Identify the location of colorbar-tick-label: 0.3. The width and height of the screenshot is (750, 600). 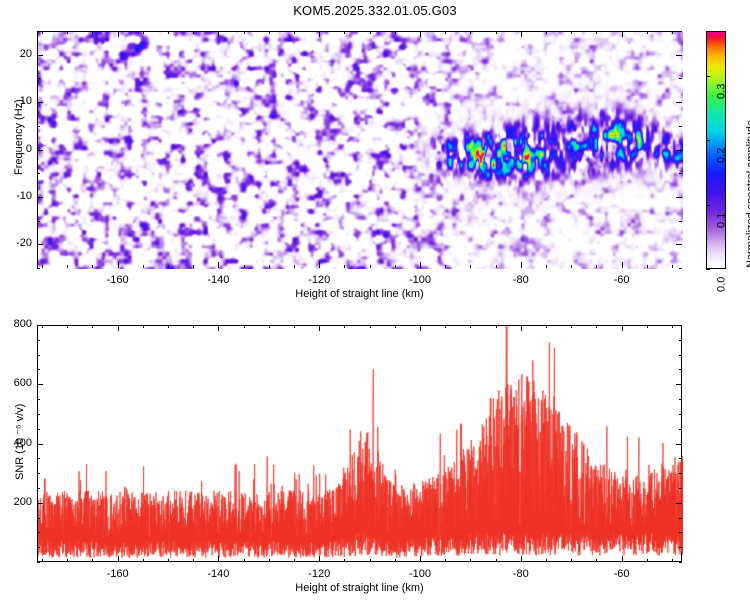
(721, 91).